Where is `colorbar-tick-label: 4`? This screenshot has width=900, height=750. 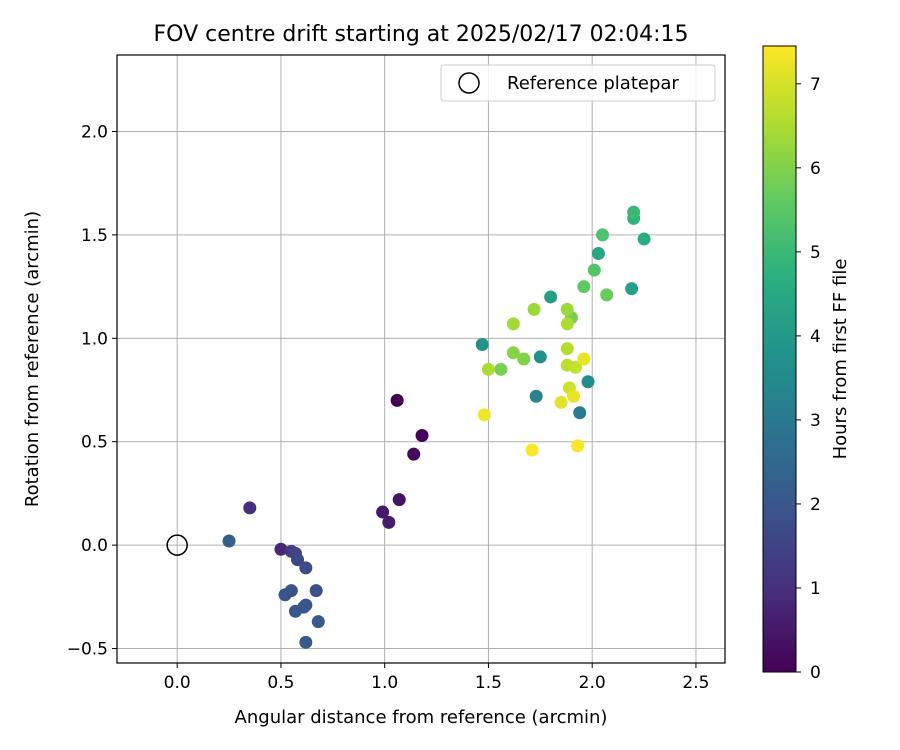 colorbar-tick-label: 4 is located at coordinates (815, 337).